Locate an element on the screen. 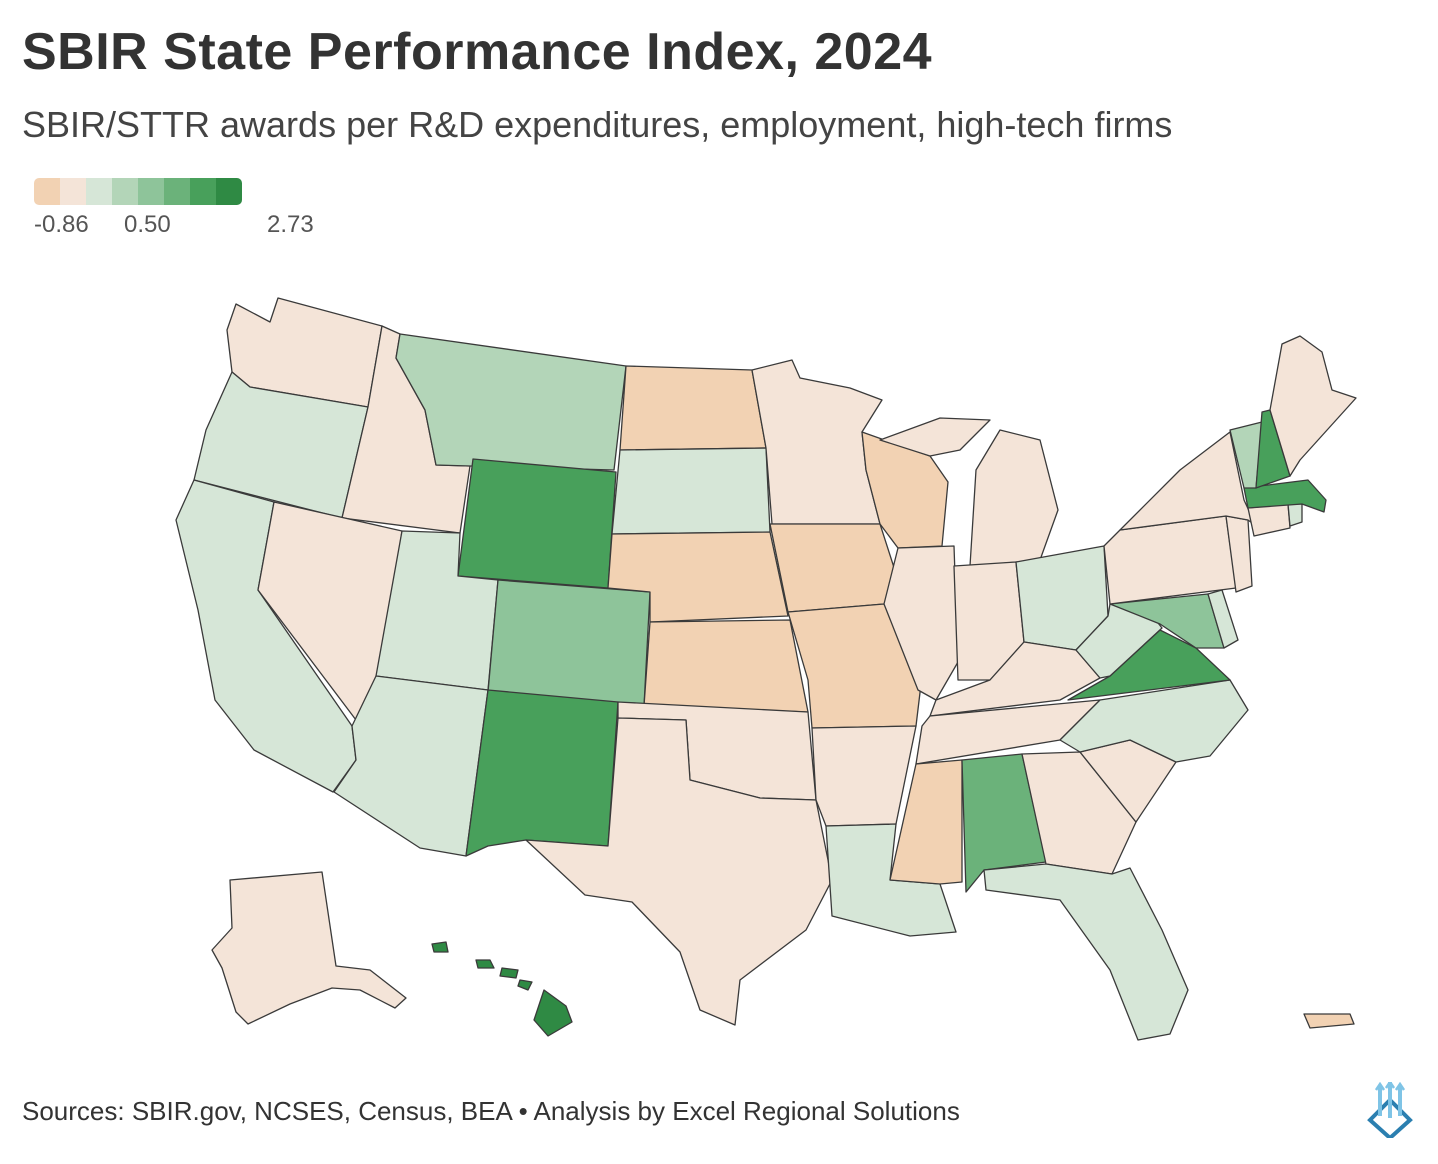 Image resolution: width=1438 pixels, height=1164 pixels. state-hawaii is located at coordinates (502, 989).